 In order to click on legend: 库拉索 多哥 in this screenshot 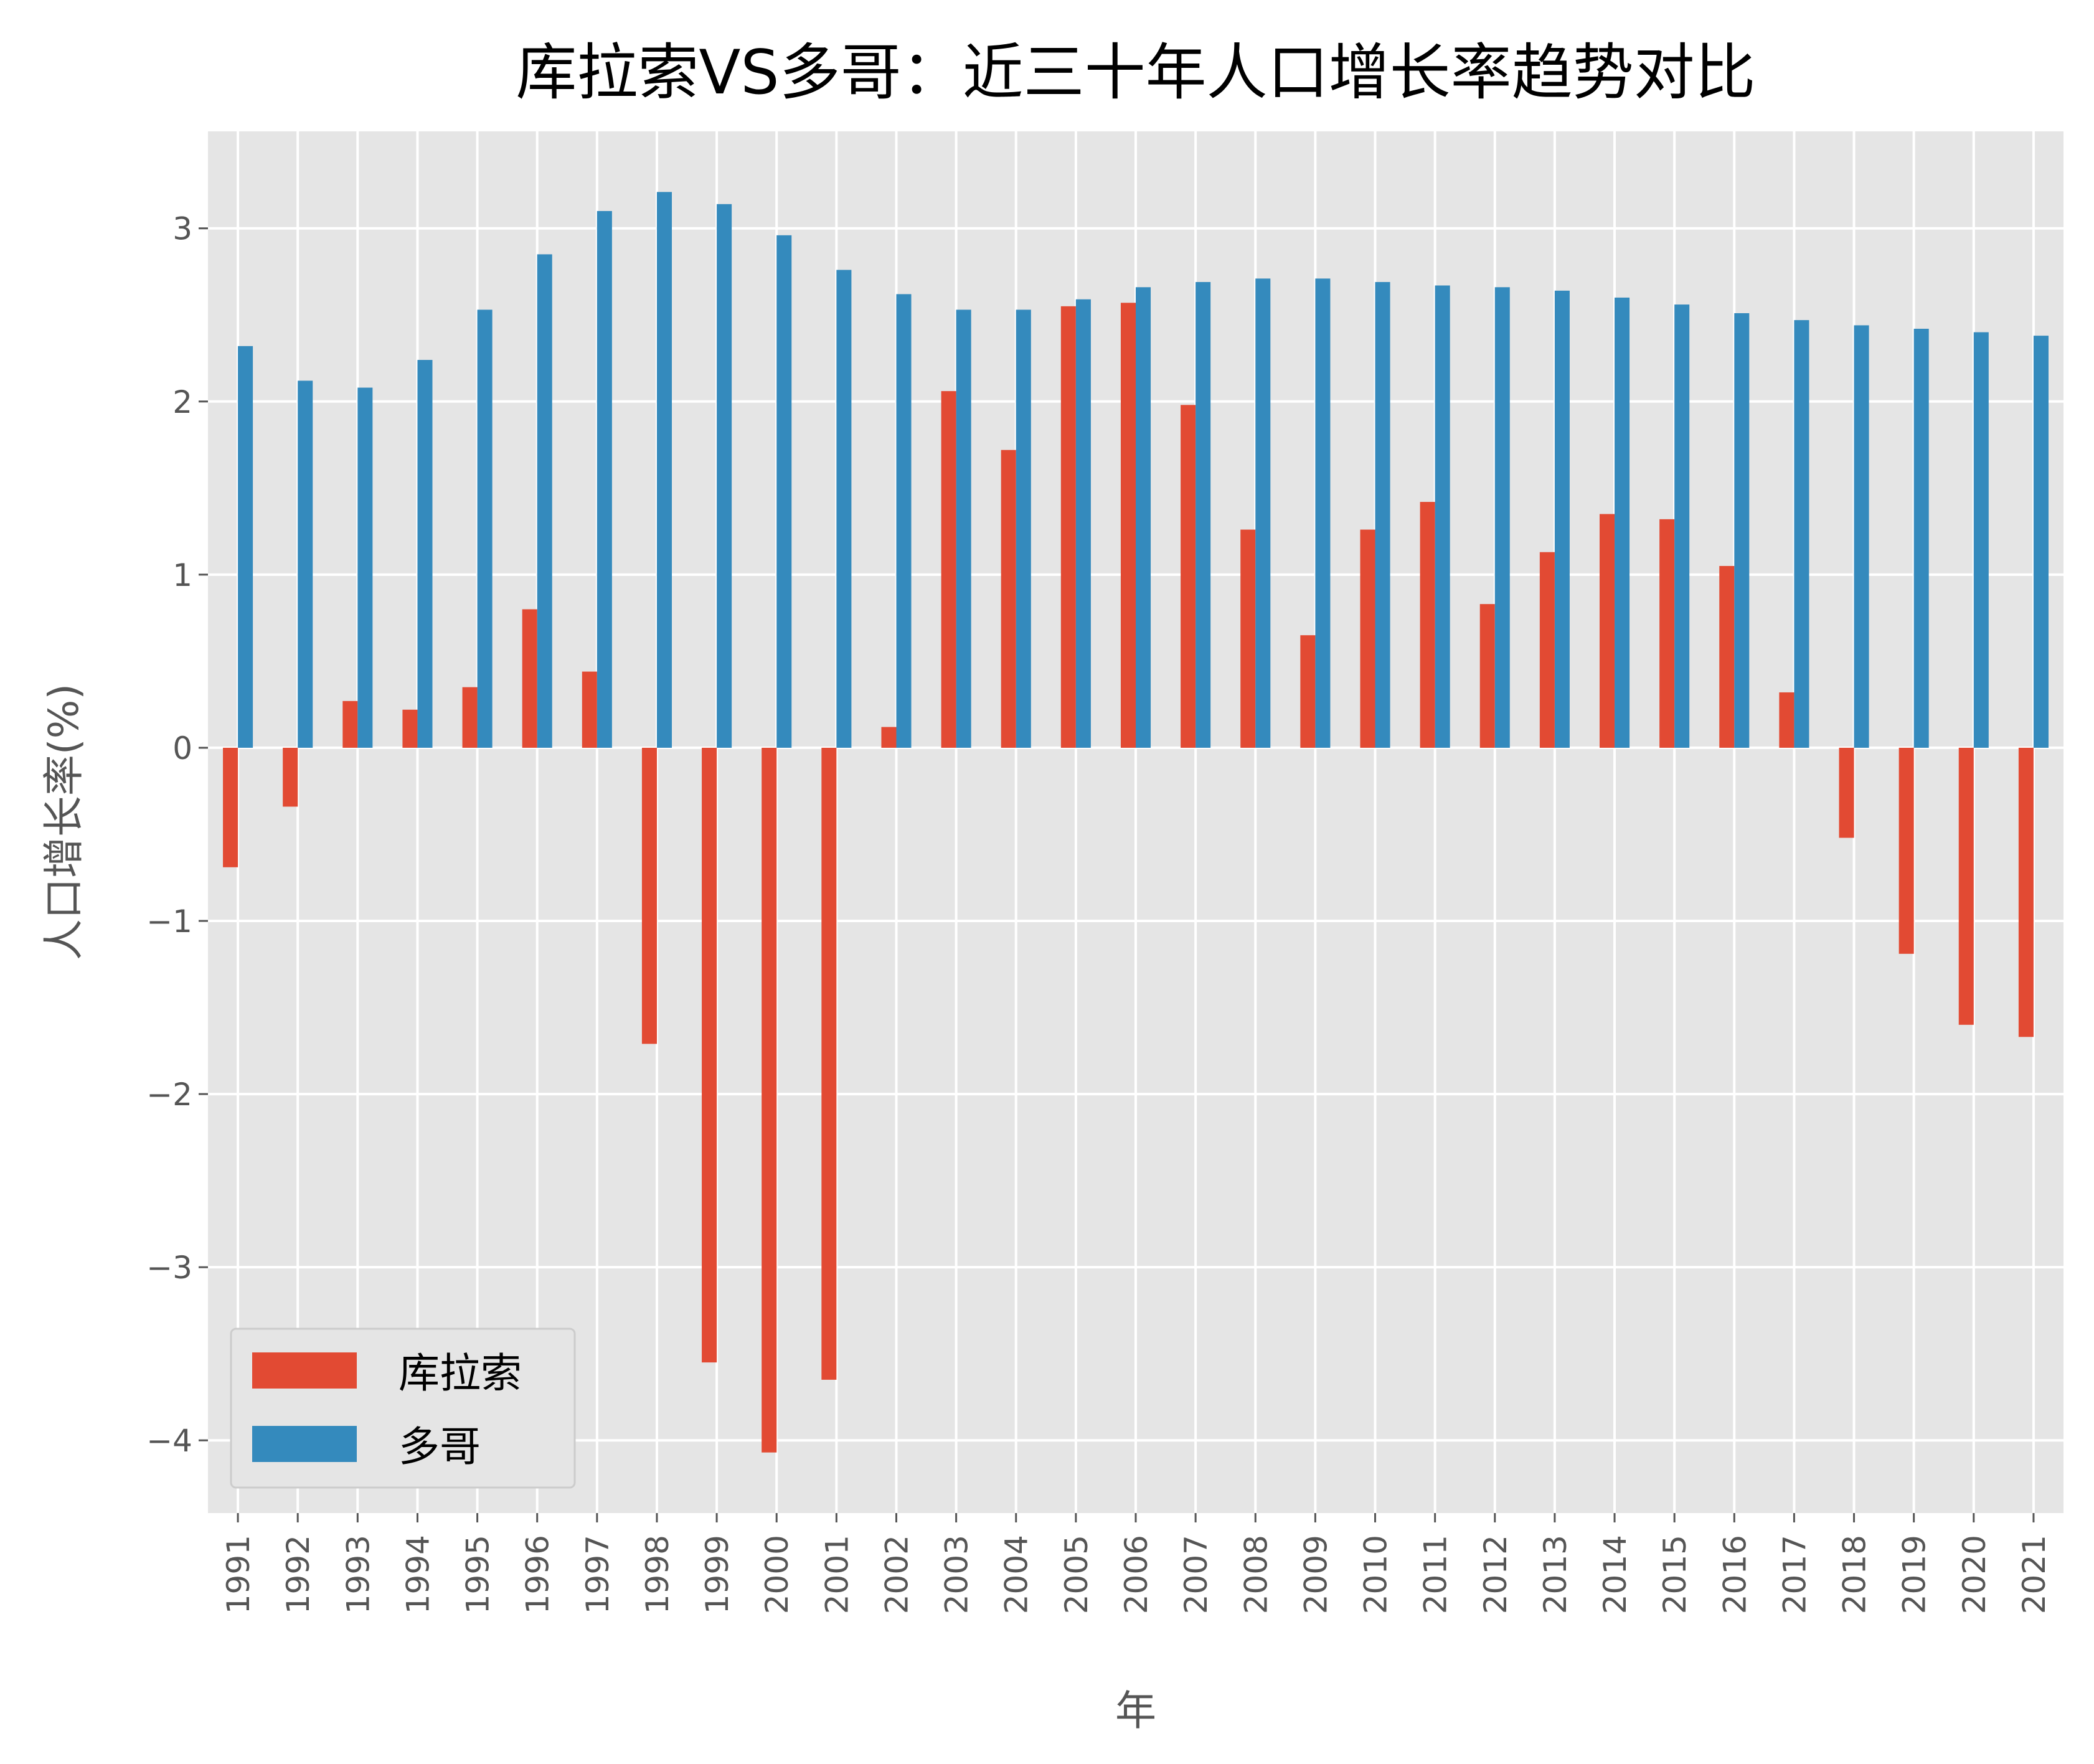, I will do `click(403, 1409)`.